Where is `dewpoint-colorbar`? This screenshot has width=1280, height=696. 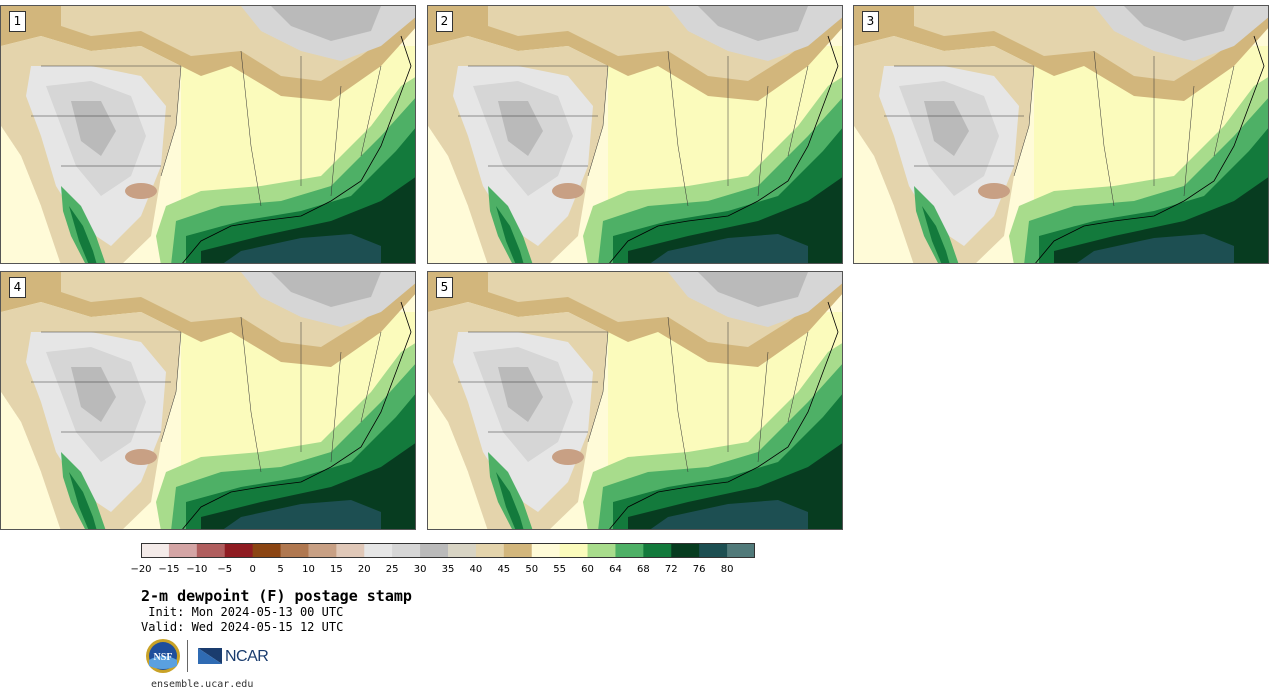 dewpoint-colorbar is located at coordinates (448, 550).